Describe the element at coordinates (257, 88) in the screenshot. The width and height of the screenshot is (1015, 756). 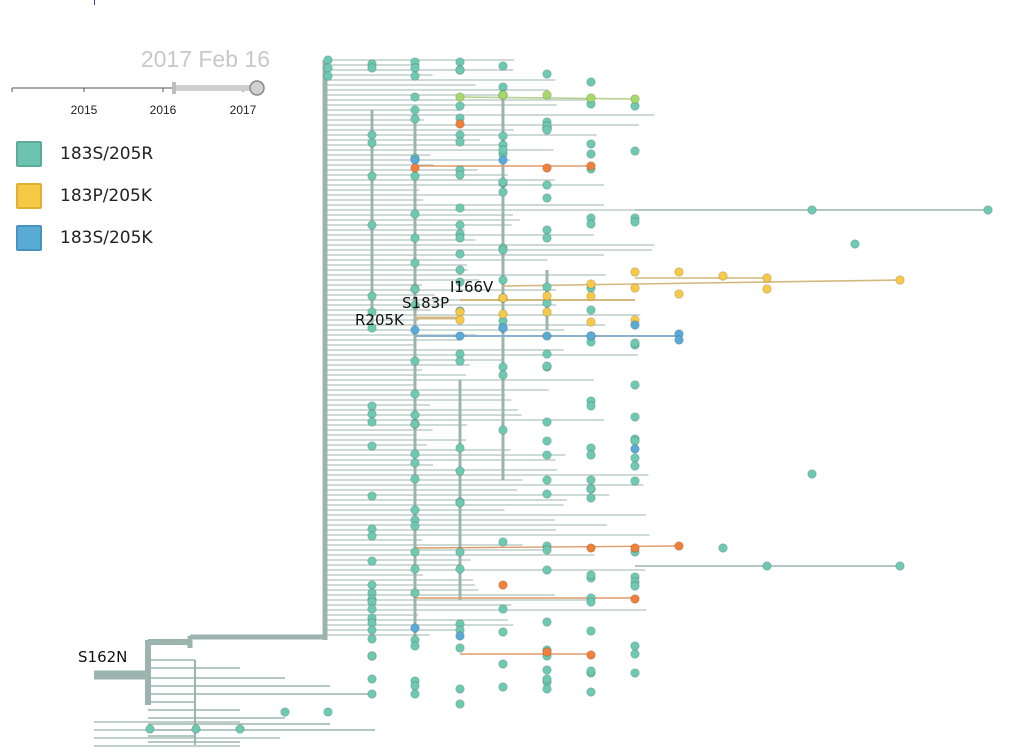
I see `slider-right-handle` at that location.